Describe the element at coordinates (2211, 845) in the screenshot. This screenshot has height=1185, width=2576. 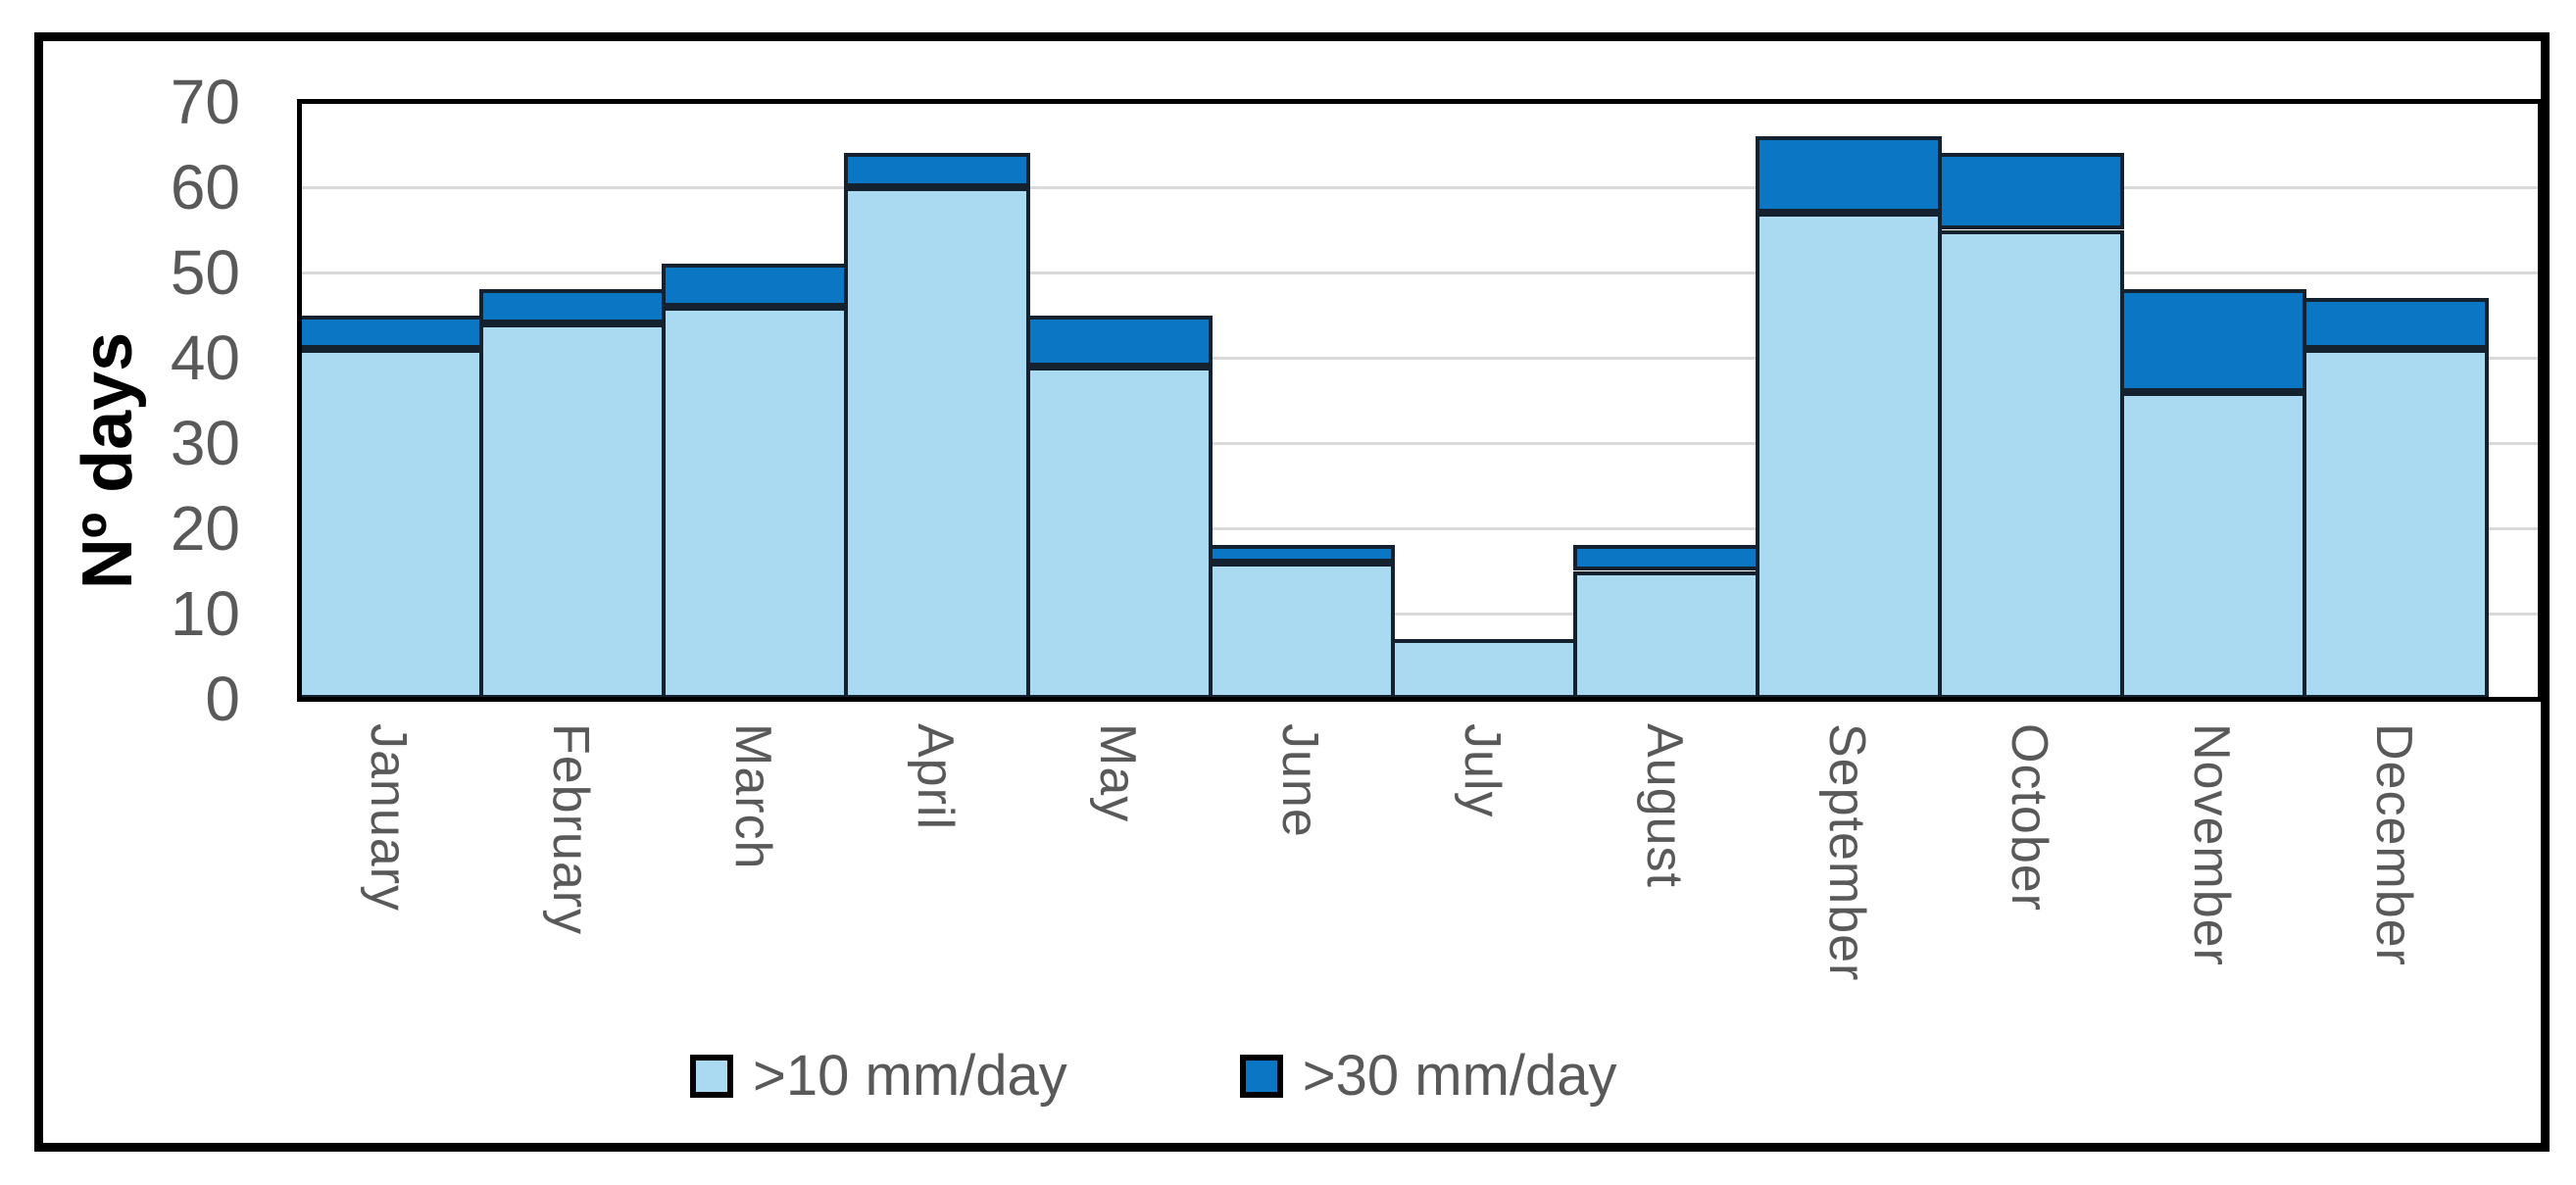
I see `x-axis-label-november: November` at that location.